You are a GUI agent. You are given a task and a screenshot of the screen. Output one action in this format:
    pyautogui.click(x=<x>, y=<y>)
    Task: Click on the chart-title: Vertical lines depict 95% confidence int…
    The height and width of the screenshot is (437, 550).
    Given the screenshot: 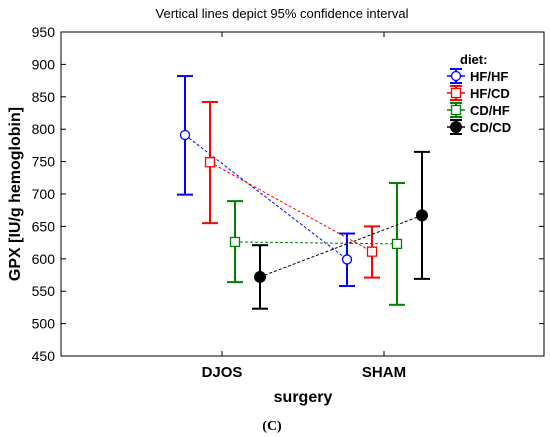 What is the action you would take?
    pyautogui.click(x=282, y=13)
    